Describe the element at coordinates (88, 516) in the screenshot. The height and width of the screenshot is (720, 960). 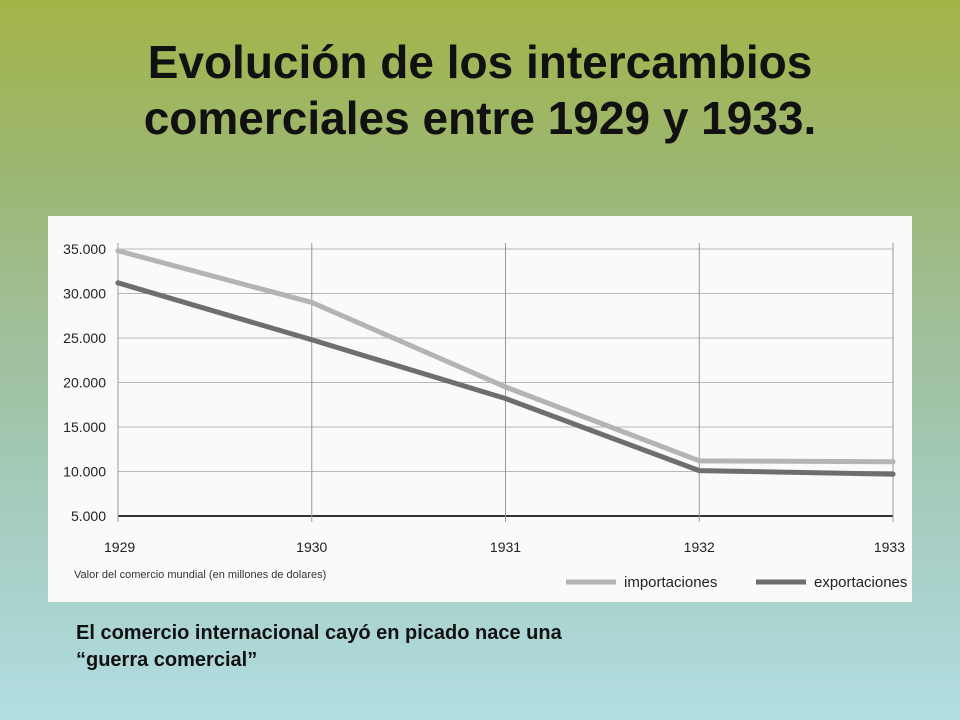
I see `y-tick-label: 5.000` at that location.